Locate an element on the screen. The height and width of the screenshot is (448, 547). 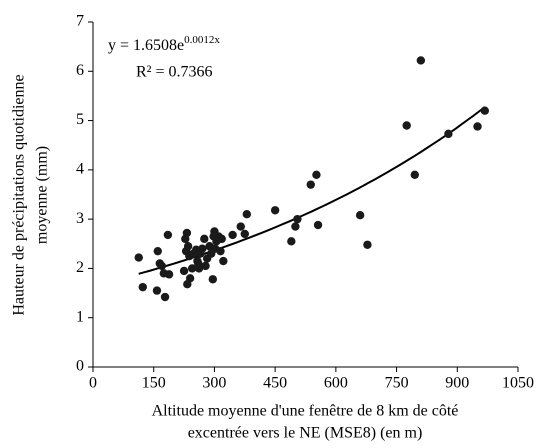
equation: y = 1.6508e0.0012x is located at coordinates (164, 44).